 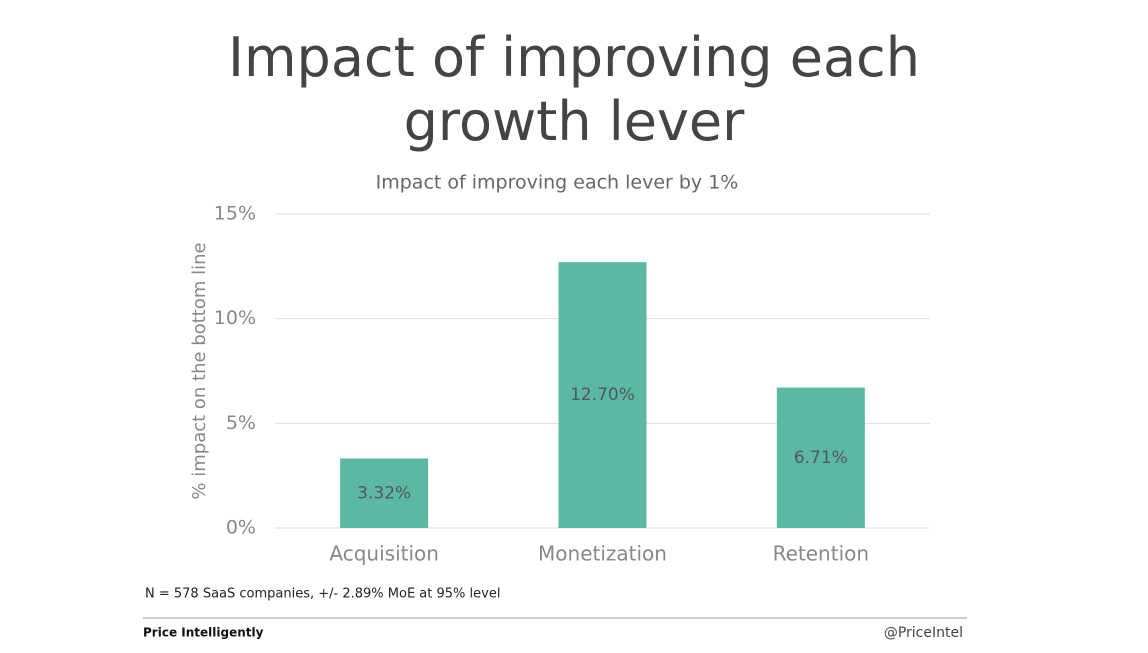 I want to click on y-axis-label: % impact on the bottom line, so click(x=199, y=370).